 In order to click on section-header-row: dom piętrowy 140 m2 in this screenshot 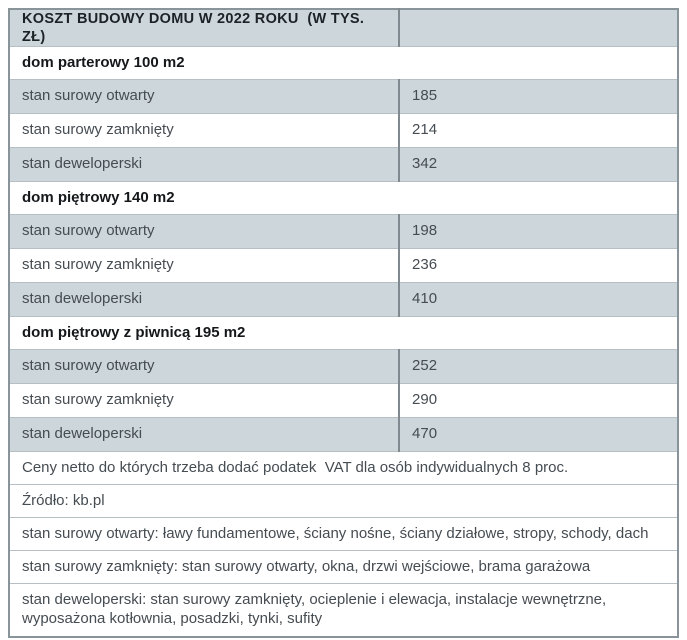, I will do `click(343, 198)`.